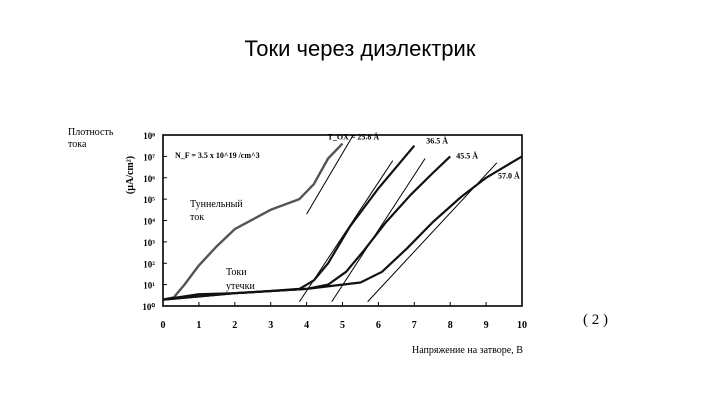 The height and width of the screenshot is (405, 720). What do you see at coordinates (149, 286) in the screenshot?
I see `y-tick-label: 10¹` at bounding box center [149, 286].